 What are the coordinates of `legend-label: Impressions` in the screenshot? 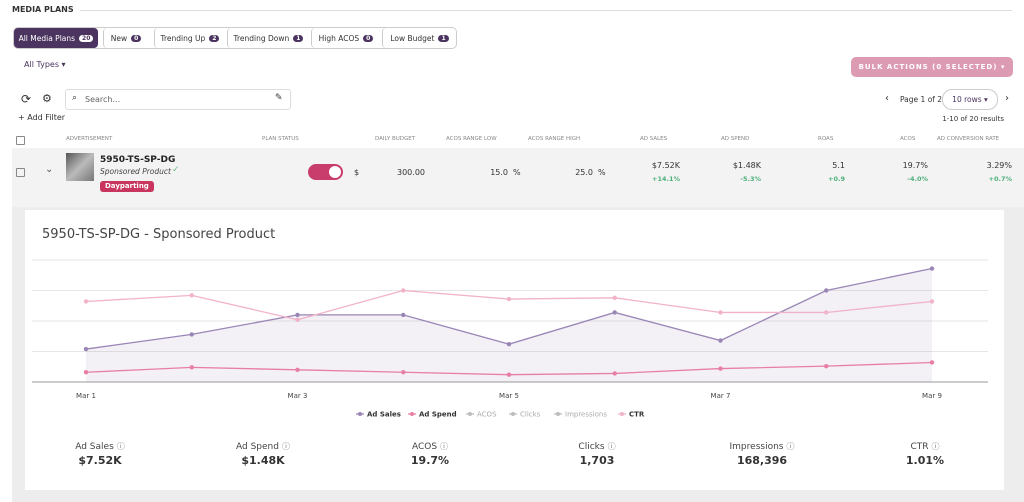 It's located at (586, 415).